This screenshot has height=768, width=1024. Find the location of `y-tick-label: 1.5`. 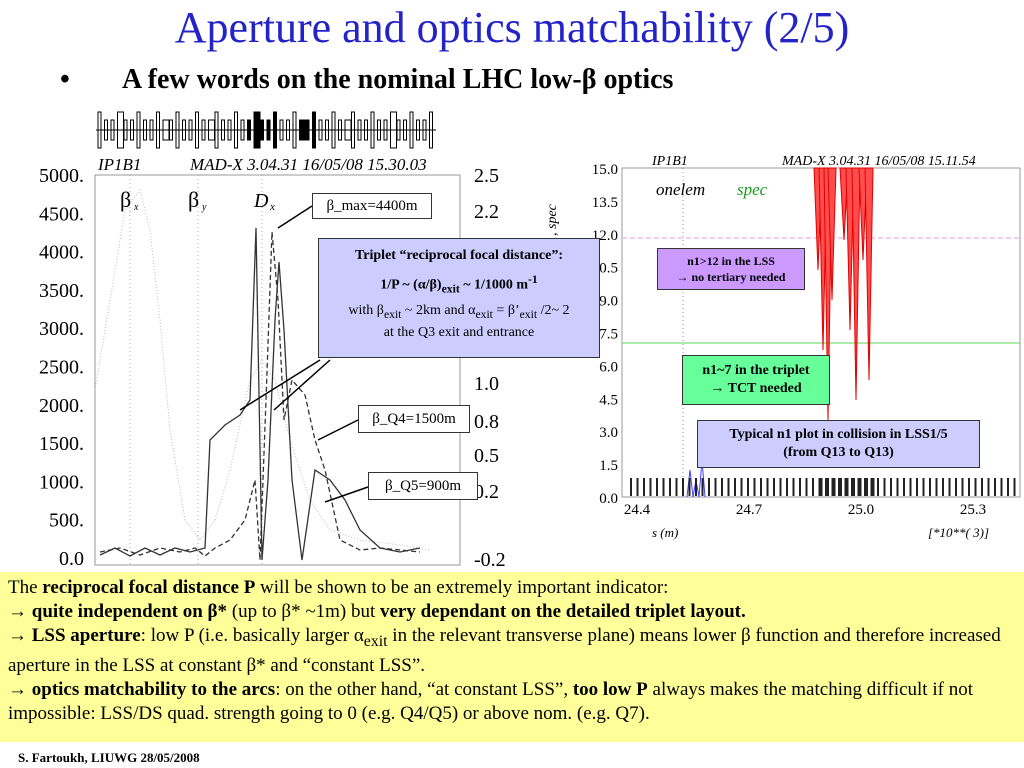

y-tick-label: 1.5 is located at coordinates (608, 466).